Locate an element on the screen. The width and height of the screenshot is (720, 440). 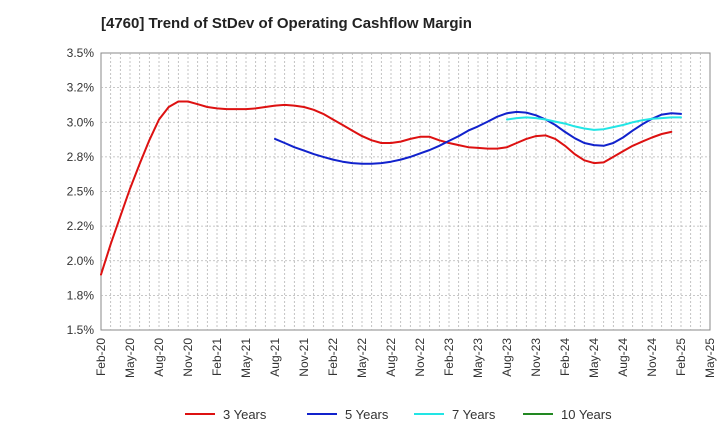
x-tick-label: Feb-23 is located at coordinates (449, 357).